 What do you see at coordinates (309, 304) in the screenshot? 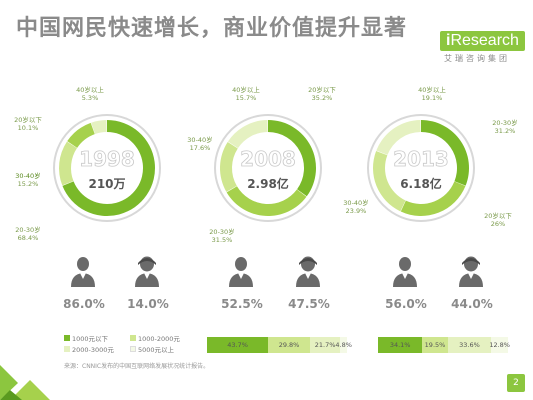
I see `female-share-2008: 47.5%` at bounding box center [309, 304].